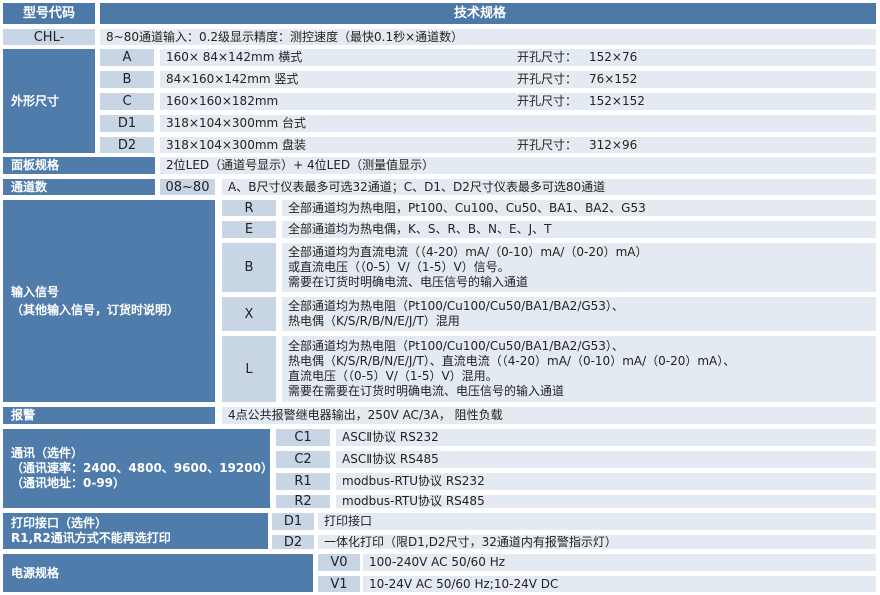  What do you see at coordinates (303, 501) in the screenshot?
I see `comm-option-code: R2` at bounding box center [303, 501].